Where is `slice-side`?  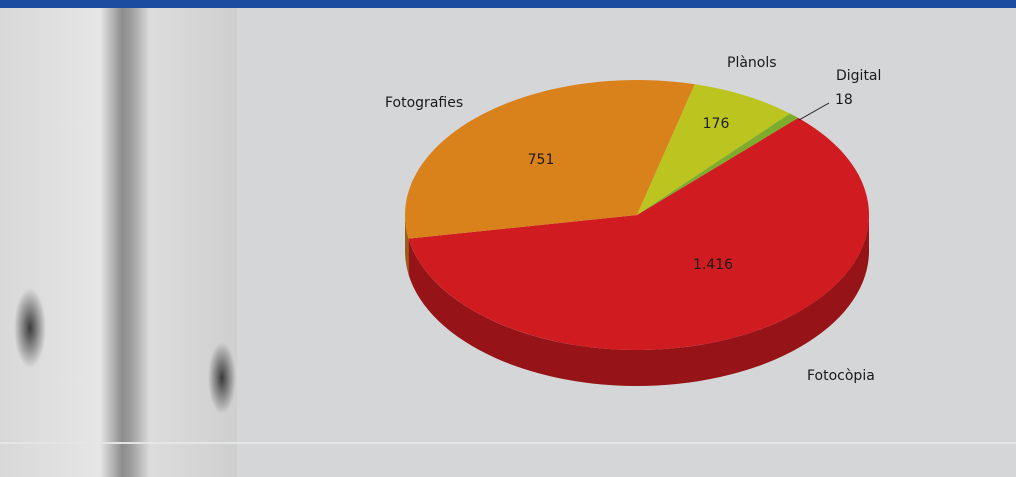 slice-side is located at coordinates (407, 245).